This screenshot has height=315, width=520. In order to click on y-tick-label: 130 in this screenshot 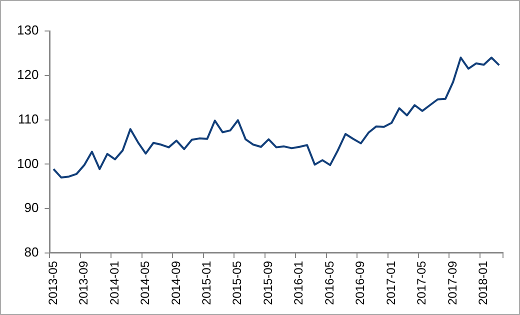, I will do `click(27, 30)`.